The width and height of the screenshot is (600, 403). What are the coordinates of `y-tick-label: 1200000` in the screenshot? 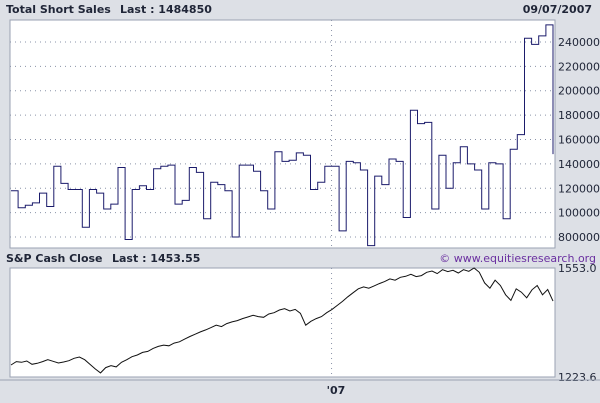 It's located at (579, 188).